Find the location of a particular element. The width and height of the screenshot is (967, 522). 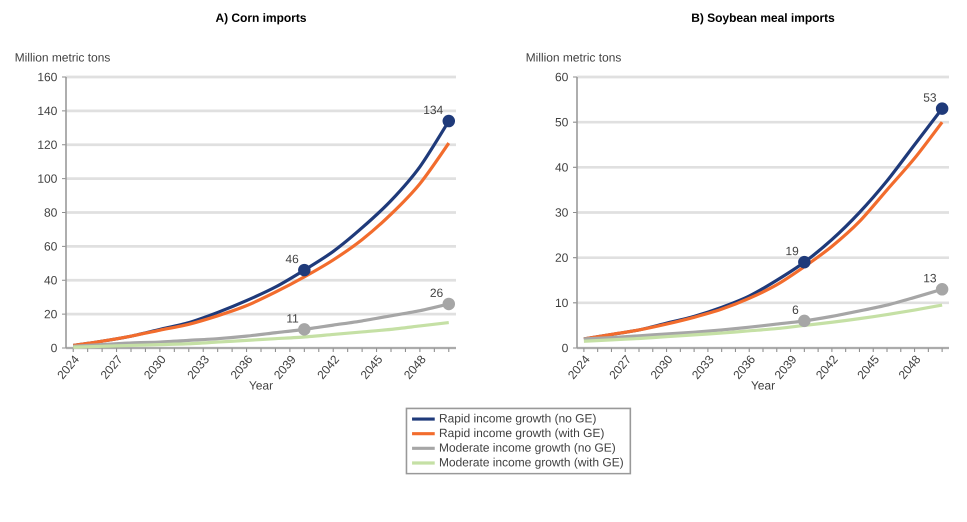

chart-title: A) Corn imports is located at coordinates (261, 18).